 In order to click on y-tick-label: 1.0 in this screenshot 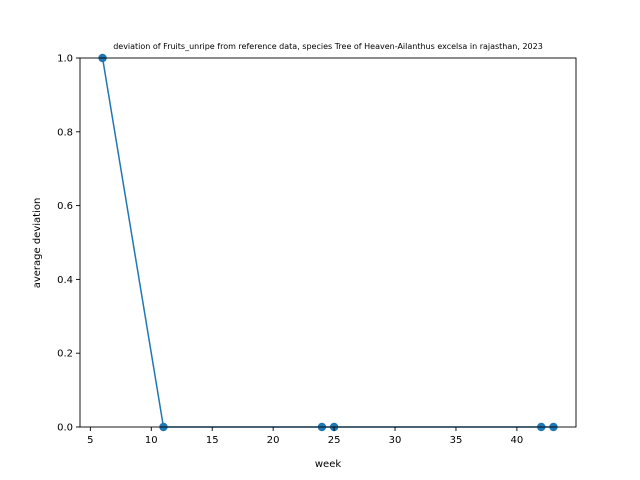, I will do `click(65, 59)`.